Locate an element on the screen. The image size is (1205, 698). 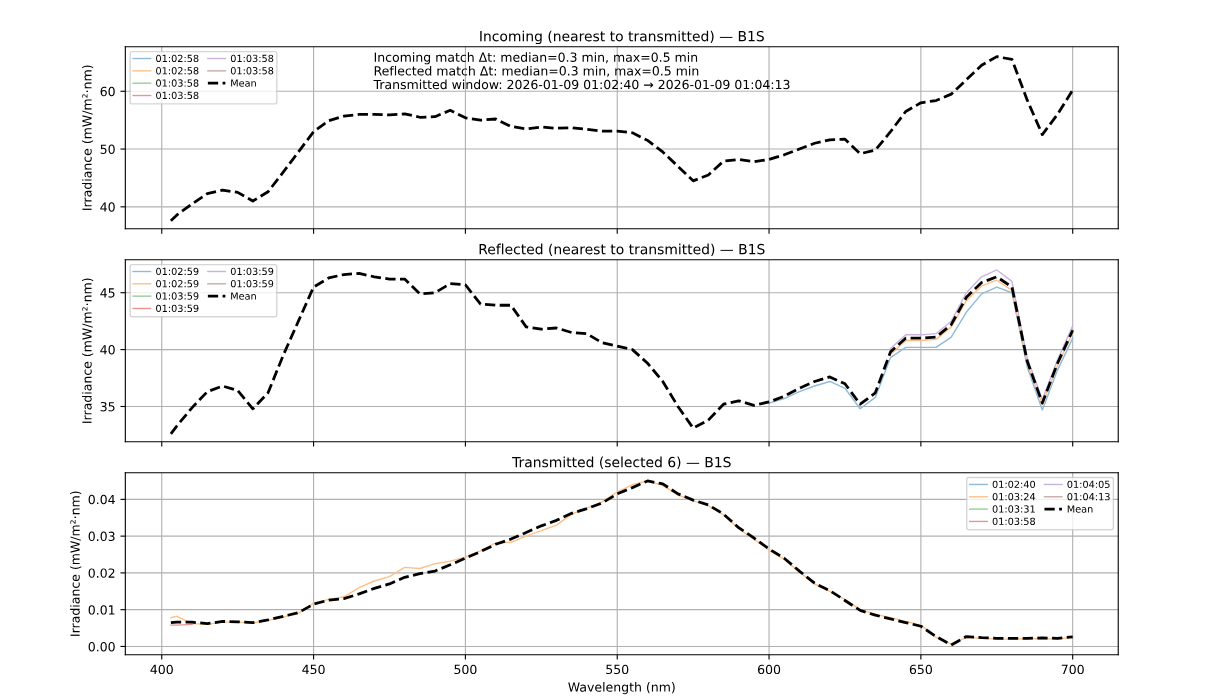
x-tick-label: 400 is located at coordinates (161, 669).